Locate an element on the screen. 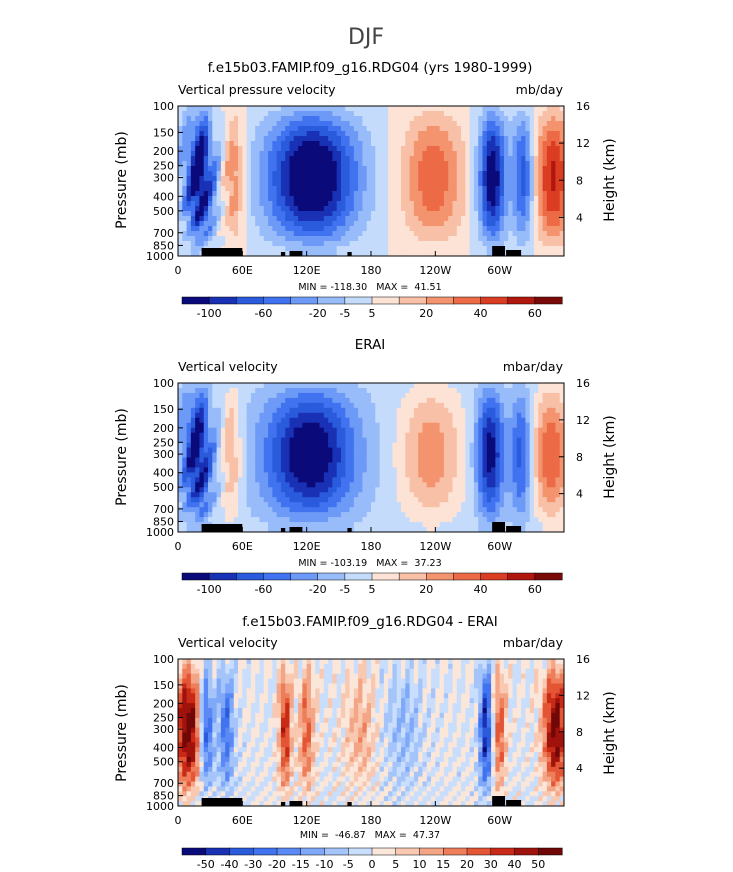 This screenshot has height=872, width=733. colorbar-label: 20 is located at coordinates (426, 313).